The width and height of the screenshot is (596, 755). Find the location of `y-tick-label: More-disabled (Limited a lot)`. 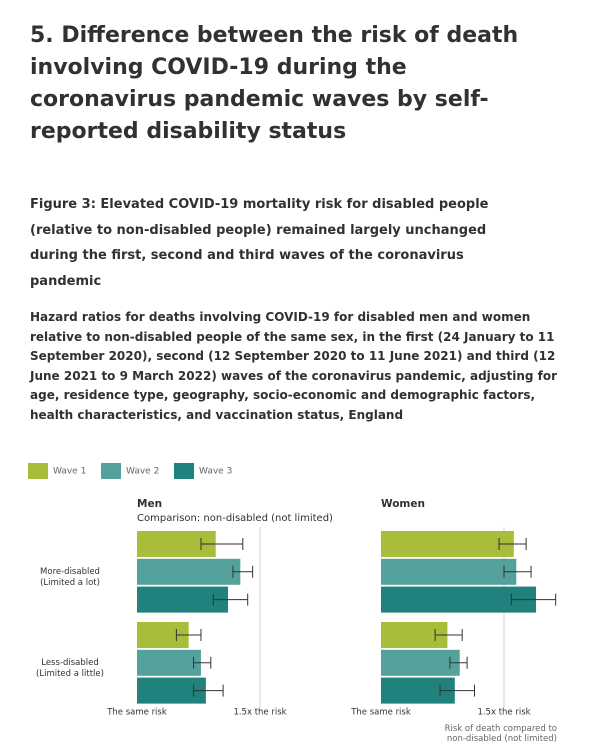

y-tick-label: More-disabled (Limited a lot) is located at coordinates (70, 577).